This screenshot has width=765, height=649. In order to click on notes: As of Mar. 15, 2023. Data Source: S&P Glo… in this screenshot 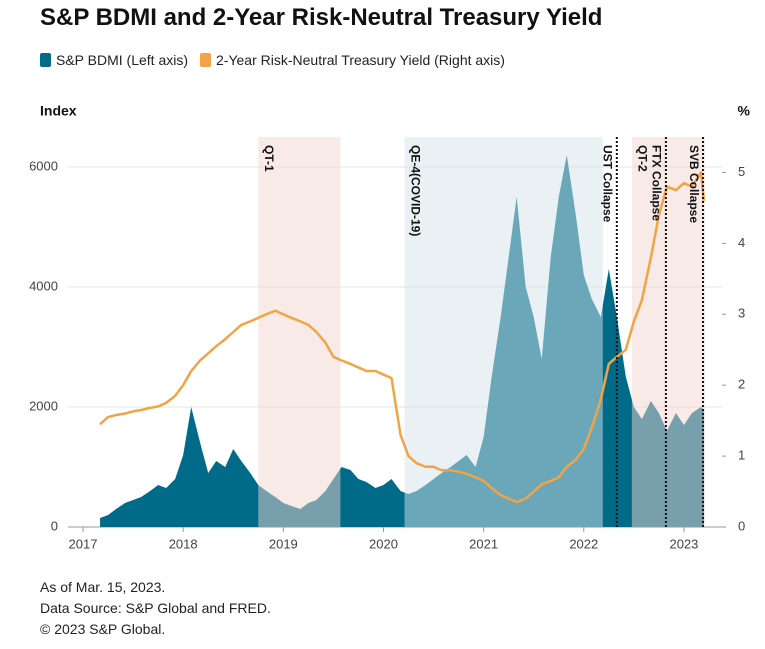, I will do `click(155, 608)`.